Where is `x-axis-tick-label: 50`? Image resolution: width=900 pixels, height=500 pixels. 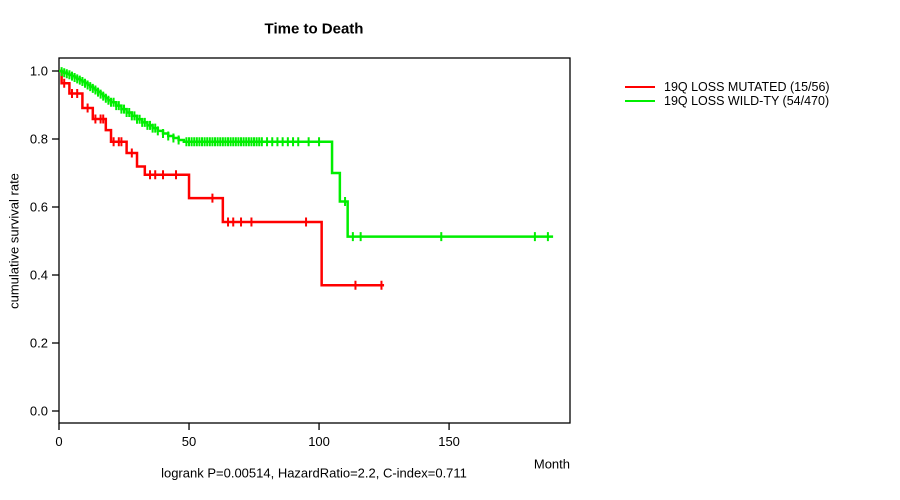 x-axis-tick-label: 50 is located at coordinates (189, 441).